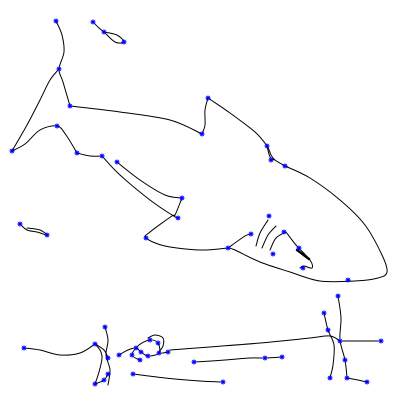  I want to click on stroke-fish-left, so click(33, 229).